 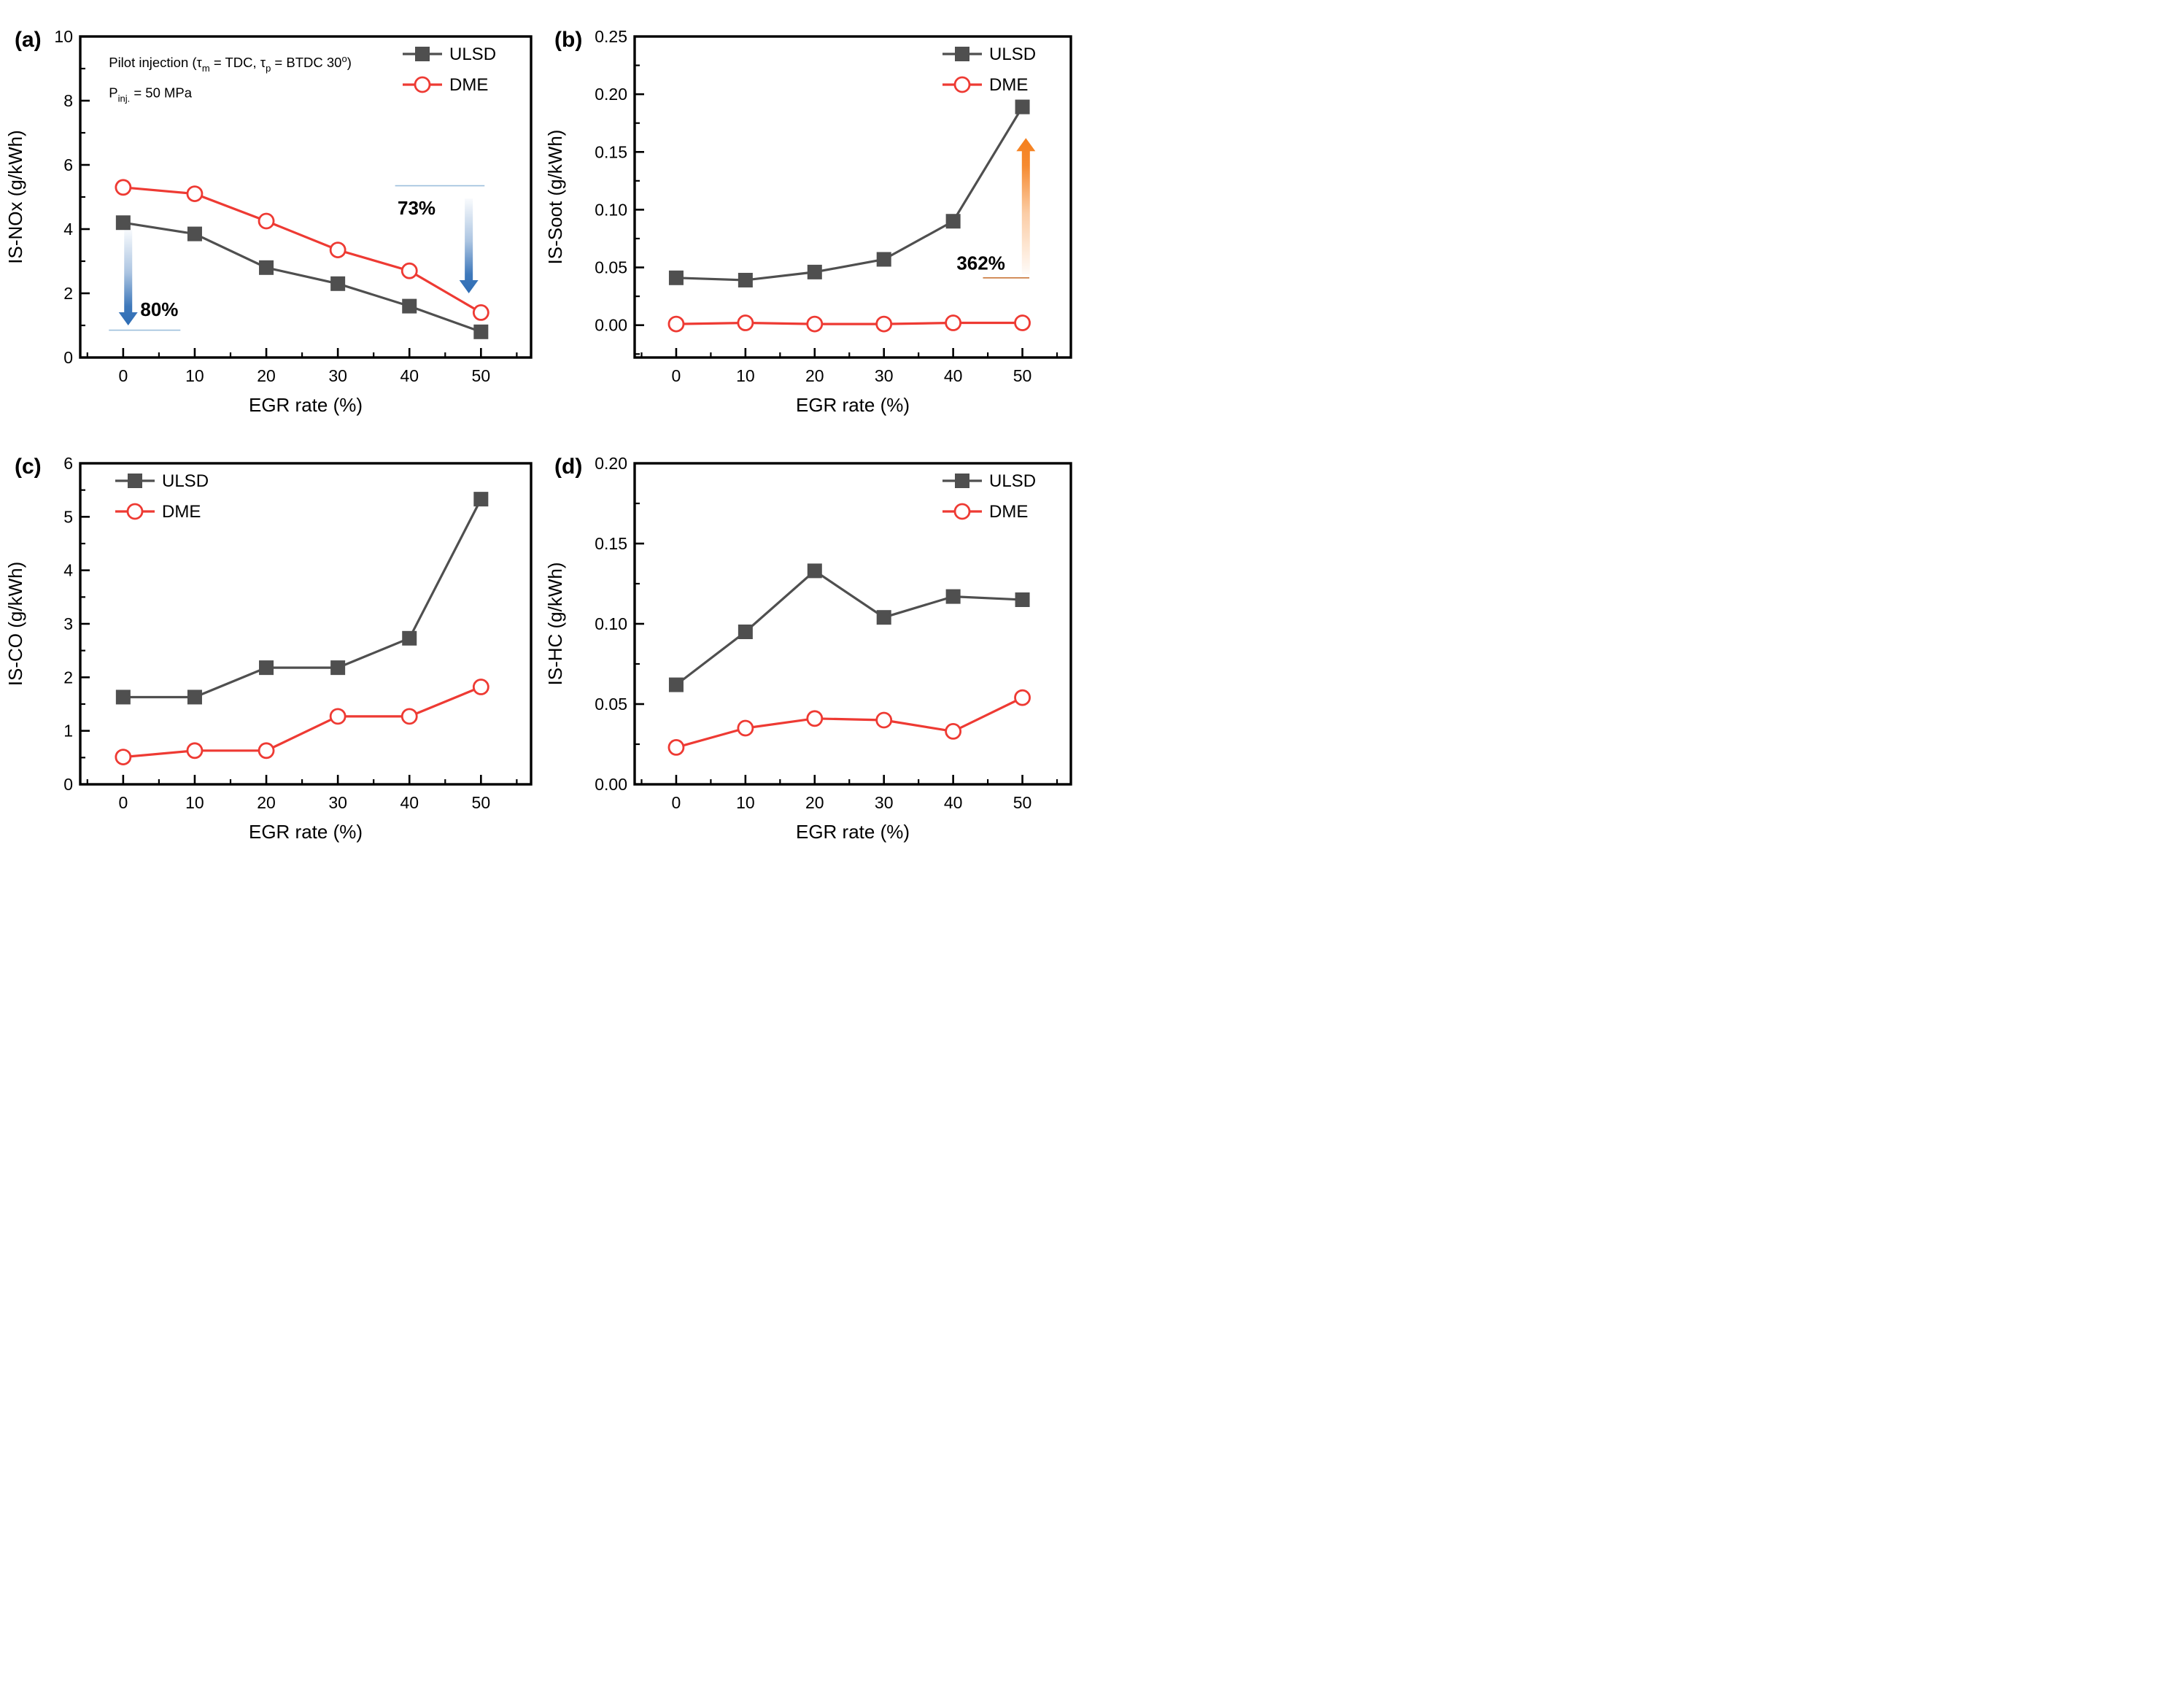 What do you see at coordinates (63, 36) in the screenshot?
I see `y-tick-label: 10` at bounding box center [63, 36].